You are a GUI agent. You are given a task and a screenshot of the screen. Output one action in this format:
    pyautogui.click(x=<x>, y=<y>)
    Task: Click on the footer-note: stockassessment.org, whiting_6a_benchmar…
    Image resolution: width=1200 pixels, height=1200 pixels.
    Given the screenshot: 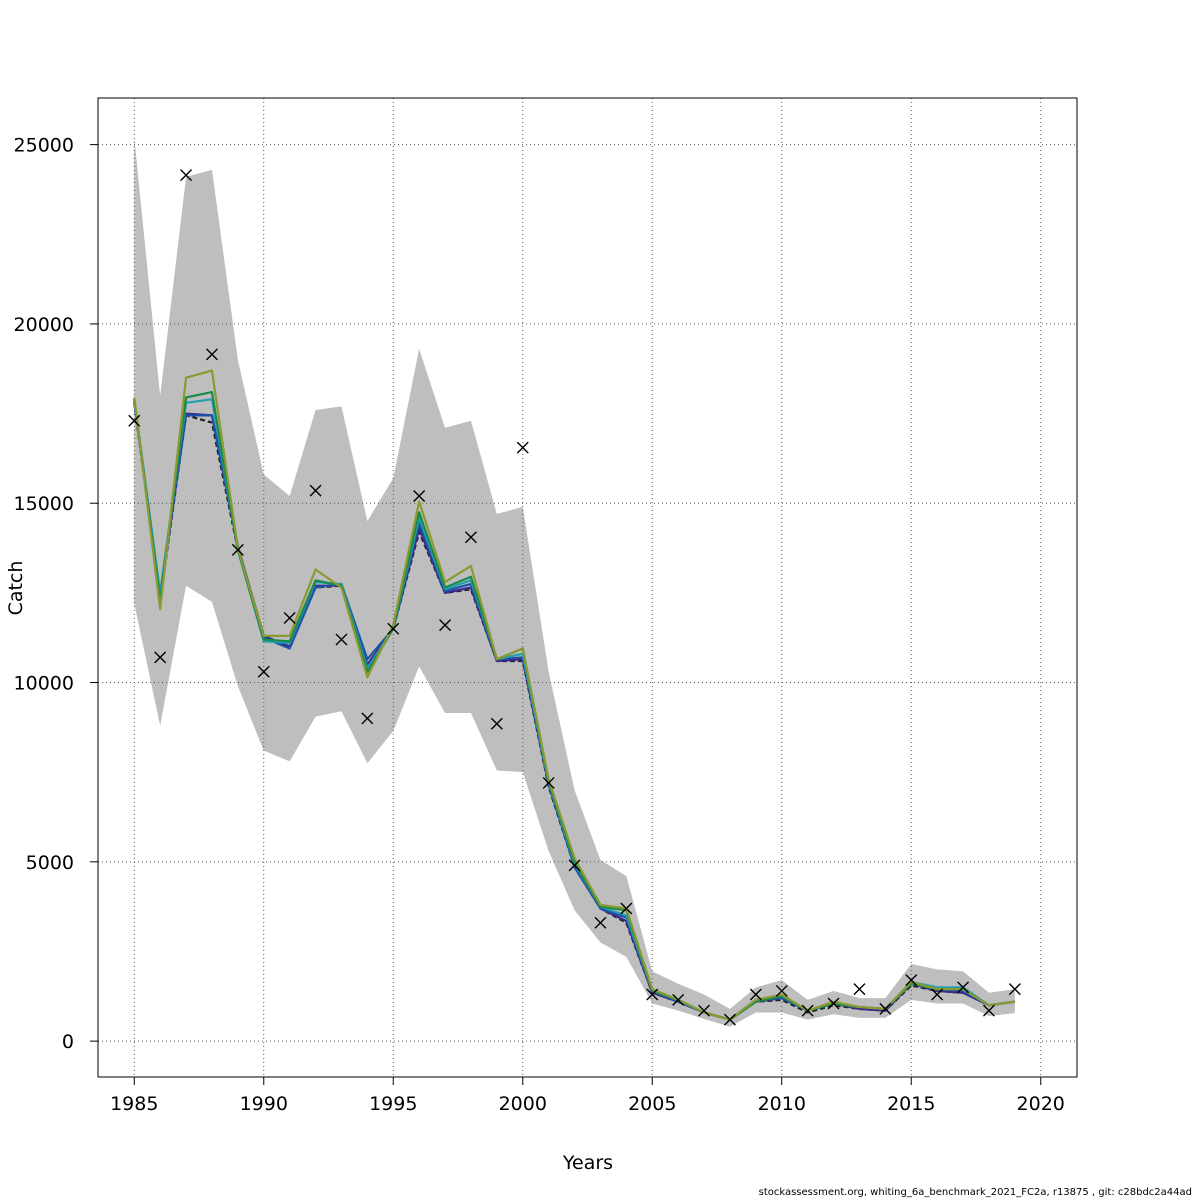 What is the action you would take?
    pyautogui.click(x=975, y=1192)
    